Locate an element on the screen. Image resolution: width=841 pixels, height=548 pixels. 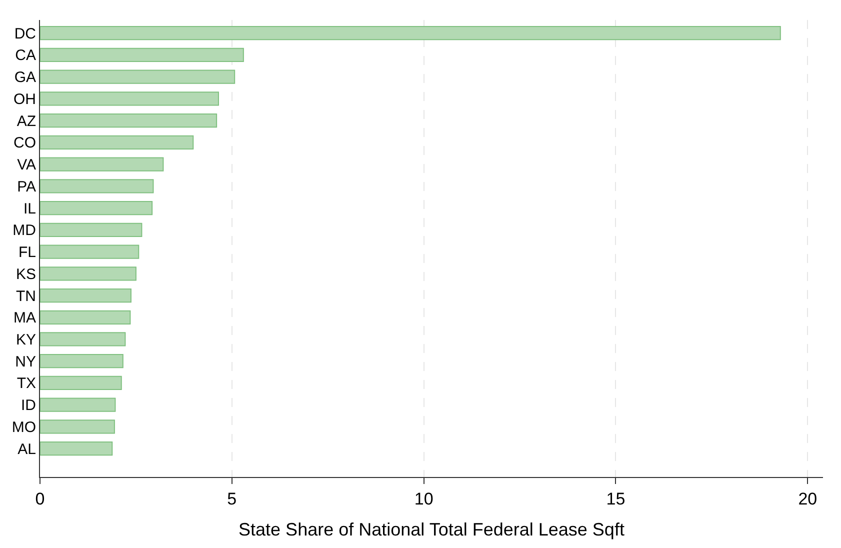
y-tick-label: MA is located at coordinates (25, 318).